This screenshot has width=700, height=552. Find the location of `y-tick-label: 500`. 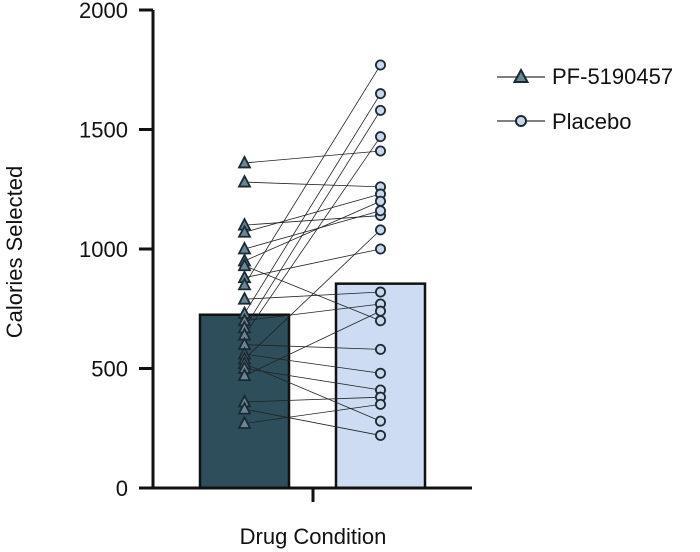

y-tick-label: 500 is located at coordinates (109, 369).